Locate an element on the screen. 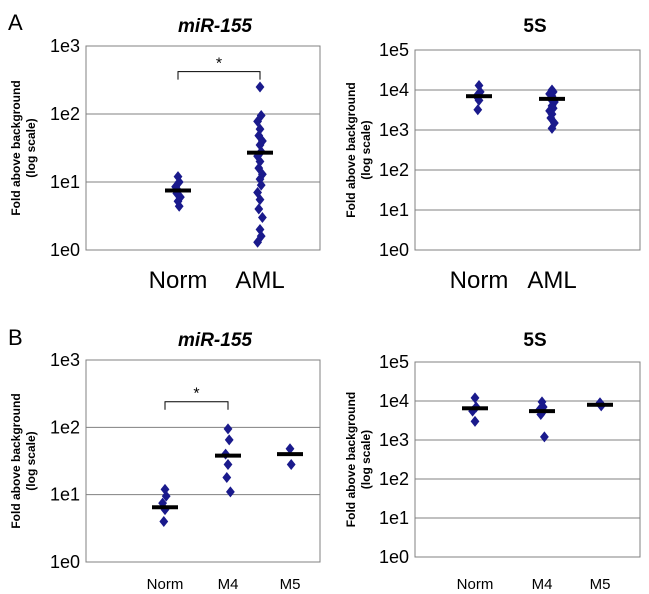  panel-letter-a: A is located at coordinates (15, 22).